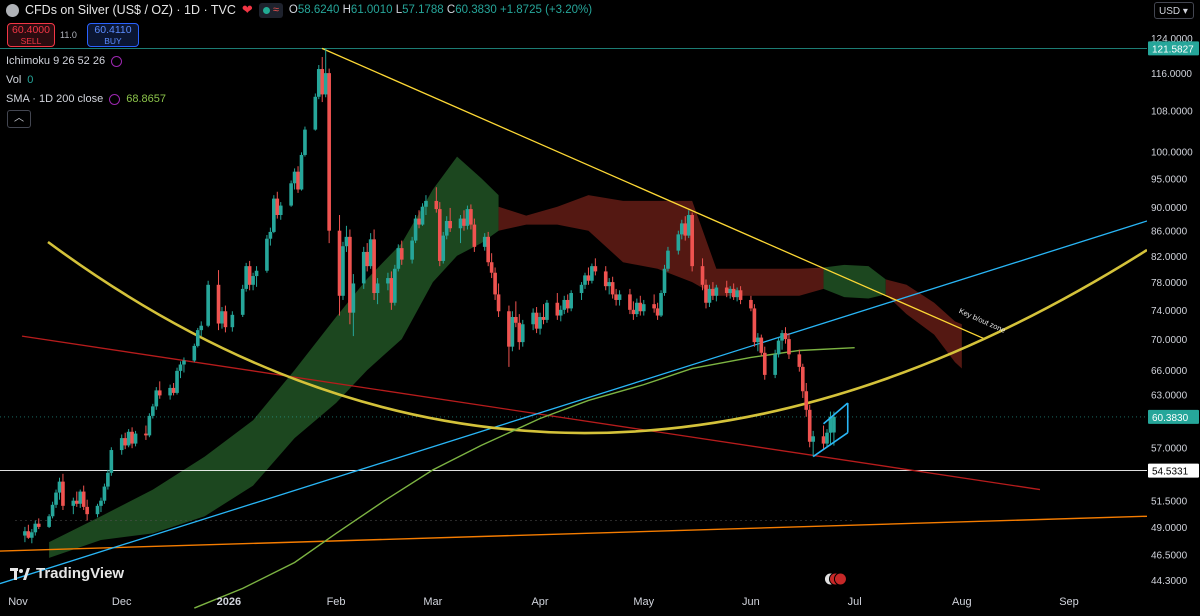 The width and height of the screenshot is (1200, 616). I want to click on currency-label: USD, so click(1170, 11).